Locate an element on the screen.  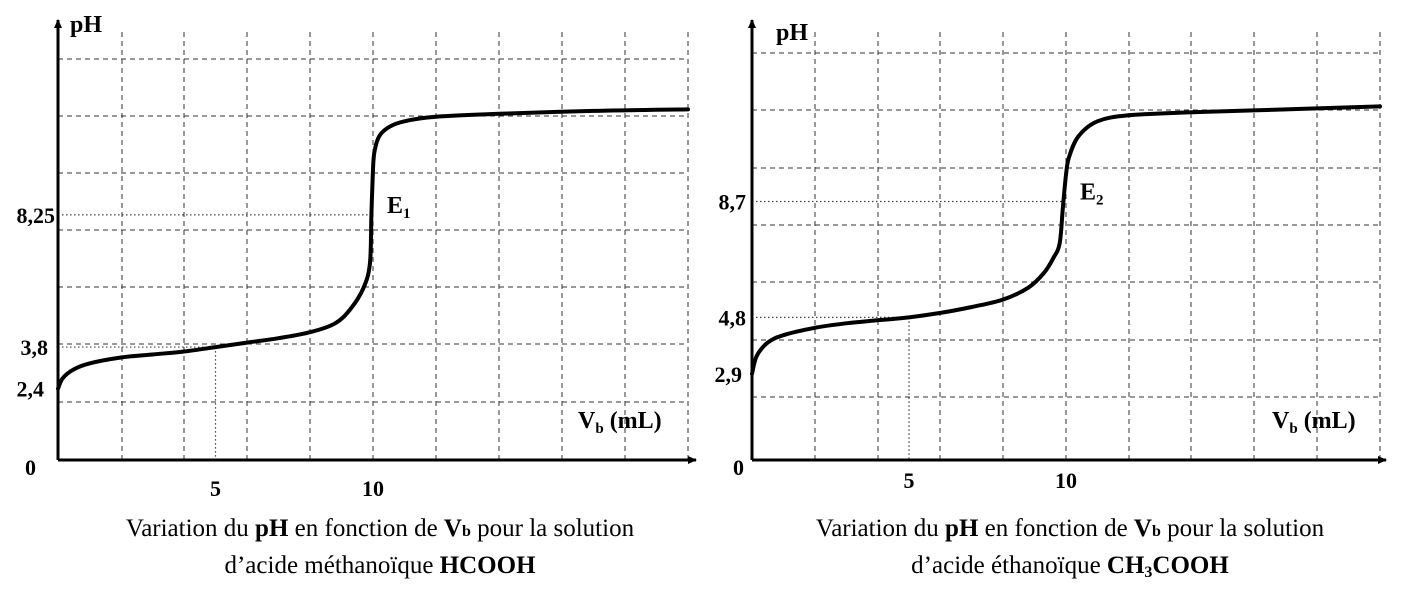
caption-right-line2: d’acide éthanoïque CH3COOH is located at coordinates (1070, 566).